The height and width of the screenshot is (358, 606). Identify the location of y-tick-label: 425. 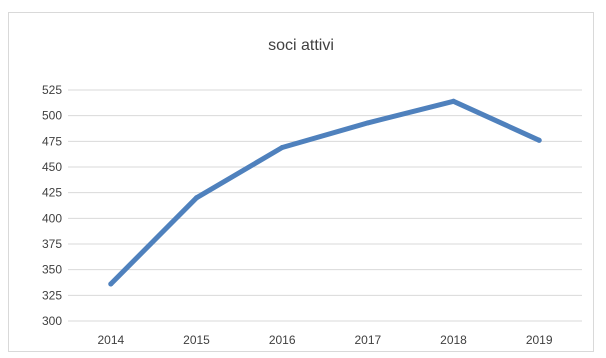
(52, 193).